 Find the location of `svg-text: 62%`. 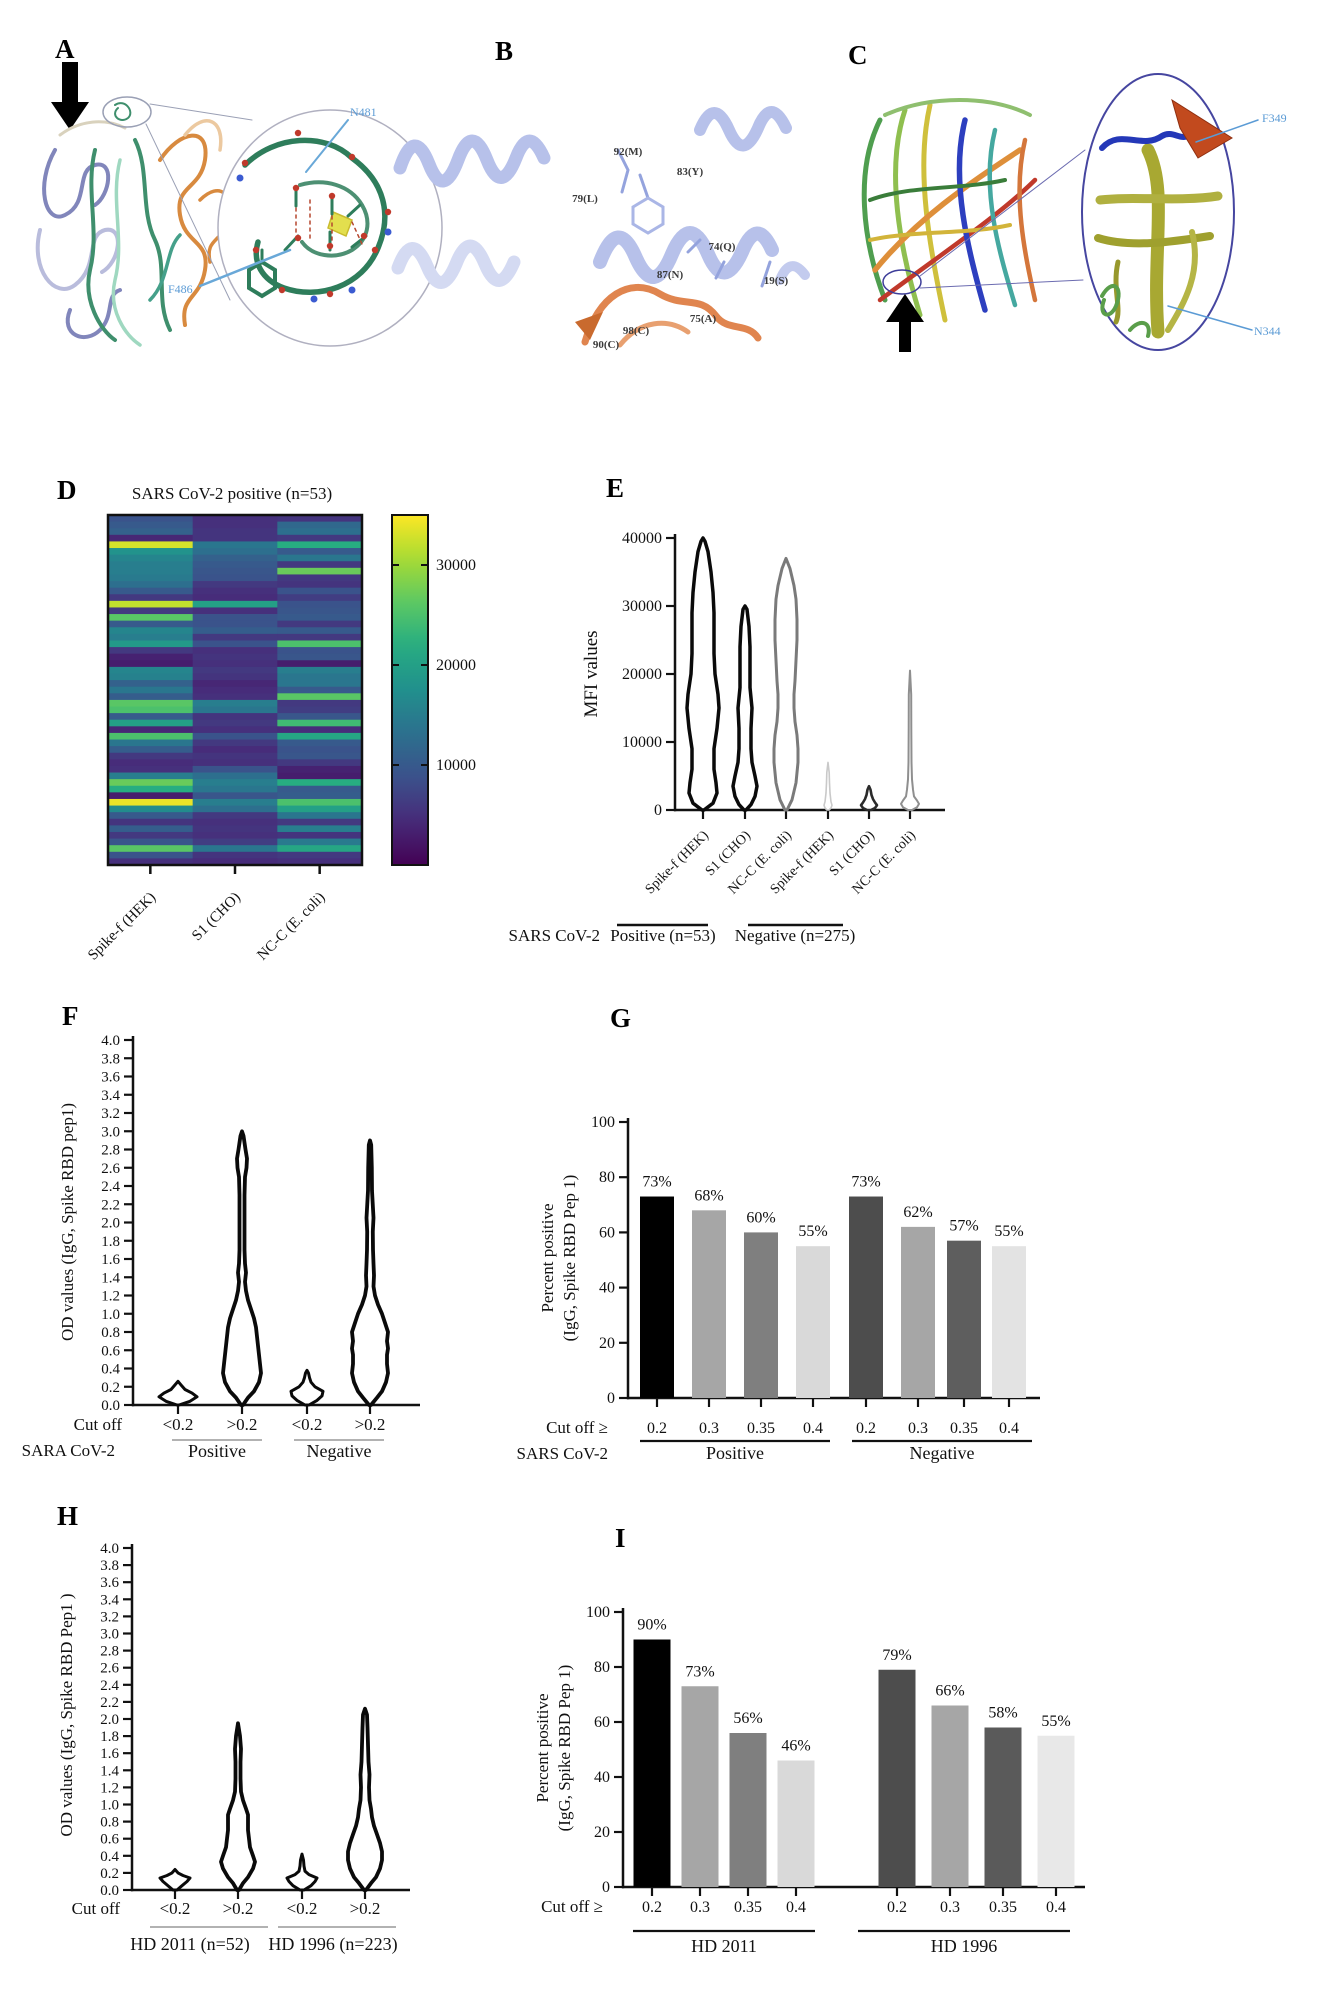

svg-text: 62% is located at coordinates (917, 1212).